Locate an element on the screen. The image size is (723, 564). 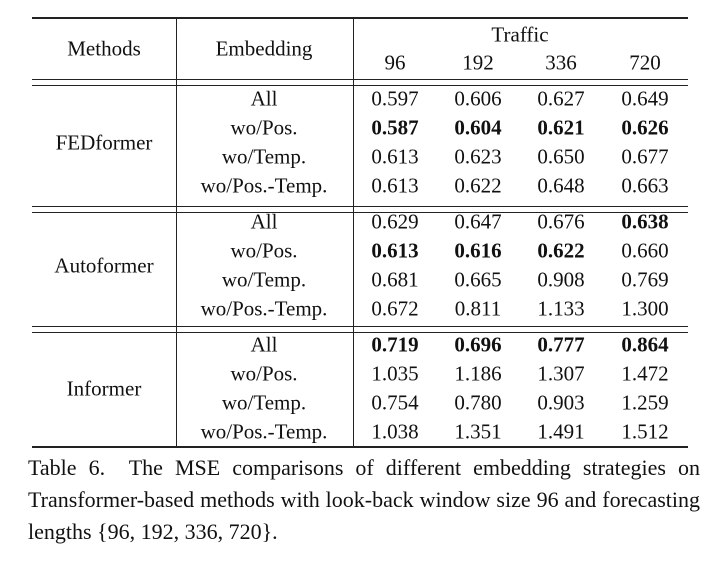
mse-value: 0.606 is located at coordinates (478, 98).